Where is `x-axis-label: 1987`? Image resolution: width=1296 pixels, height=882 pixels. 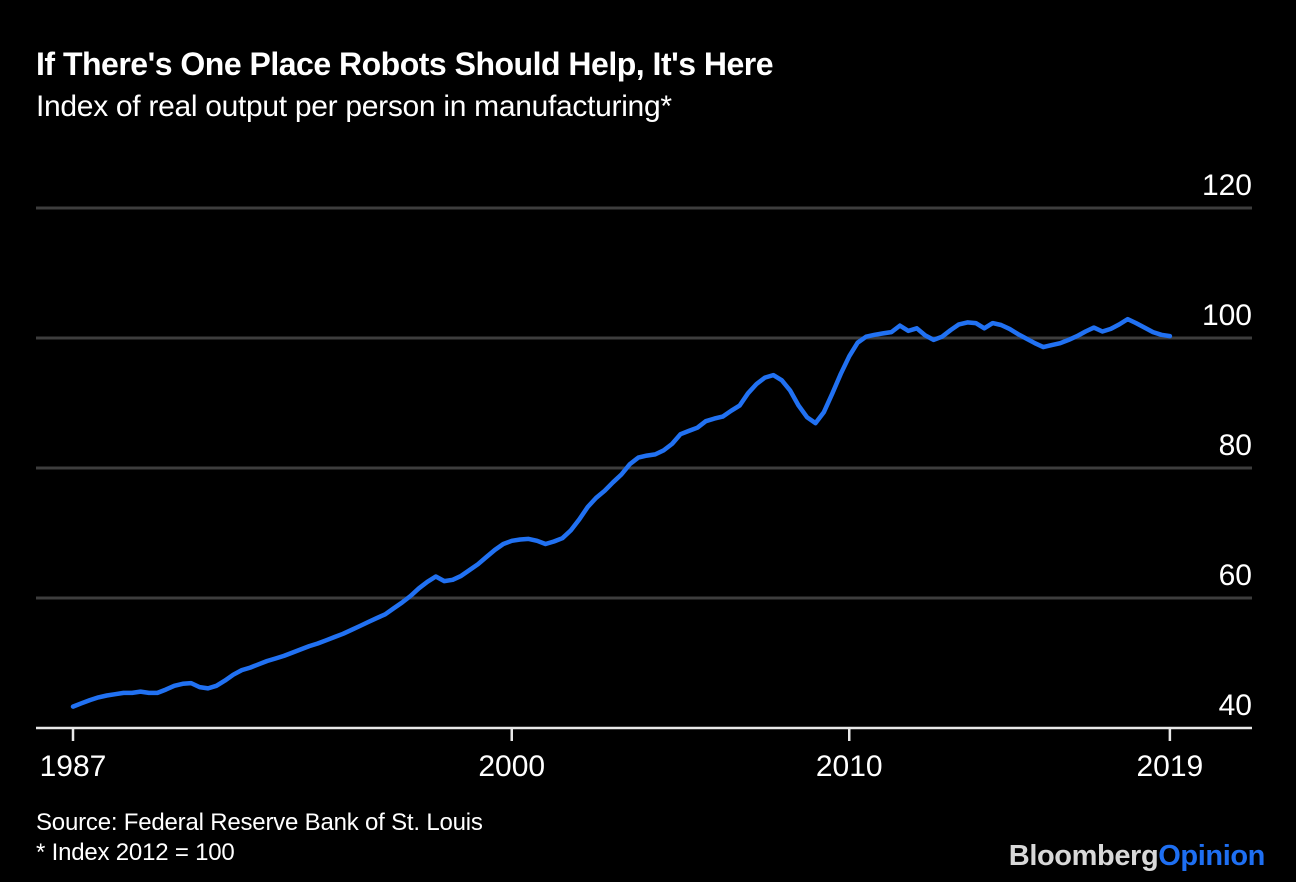
x-axis-label: 1987 is located at coordinates (73, 766).